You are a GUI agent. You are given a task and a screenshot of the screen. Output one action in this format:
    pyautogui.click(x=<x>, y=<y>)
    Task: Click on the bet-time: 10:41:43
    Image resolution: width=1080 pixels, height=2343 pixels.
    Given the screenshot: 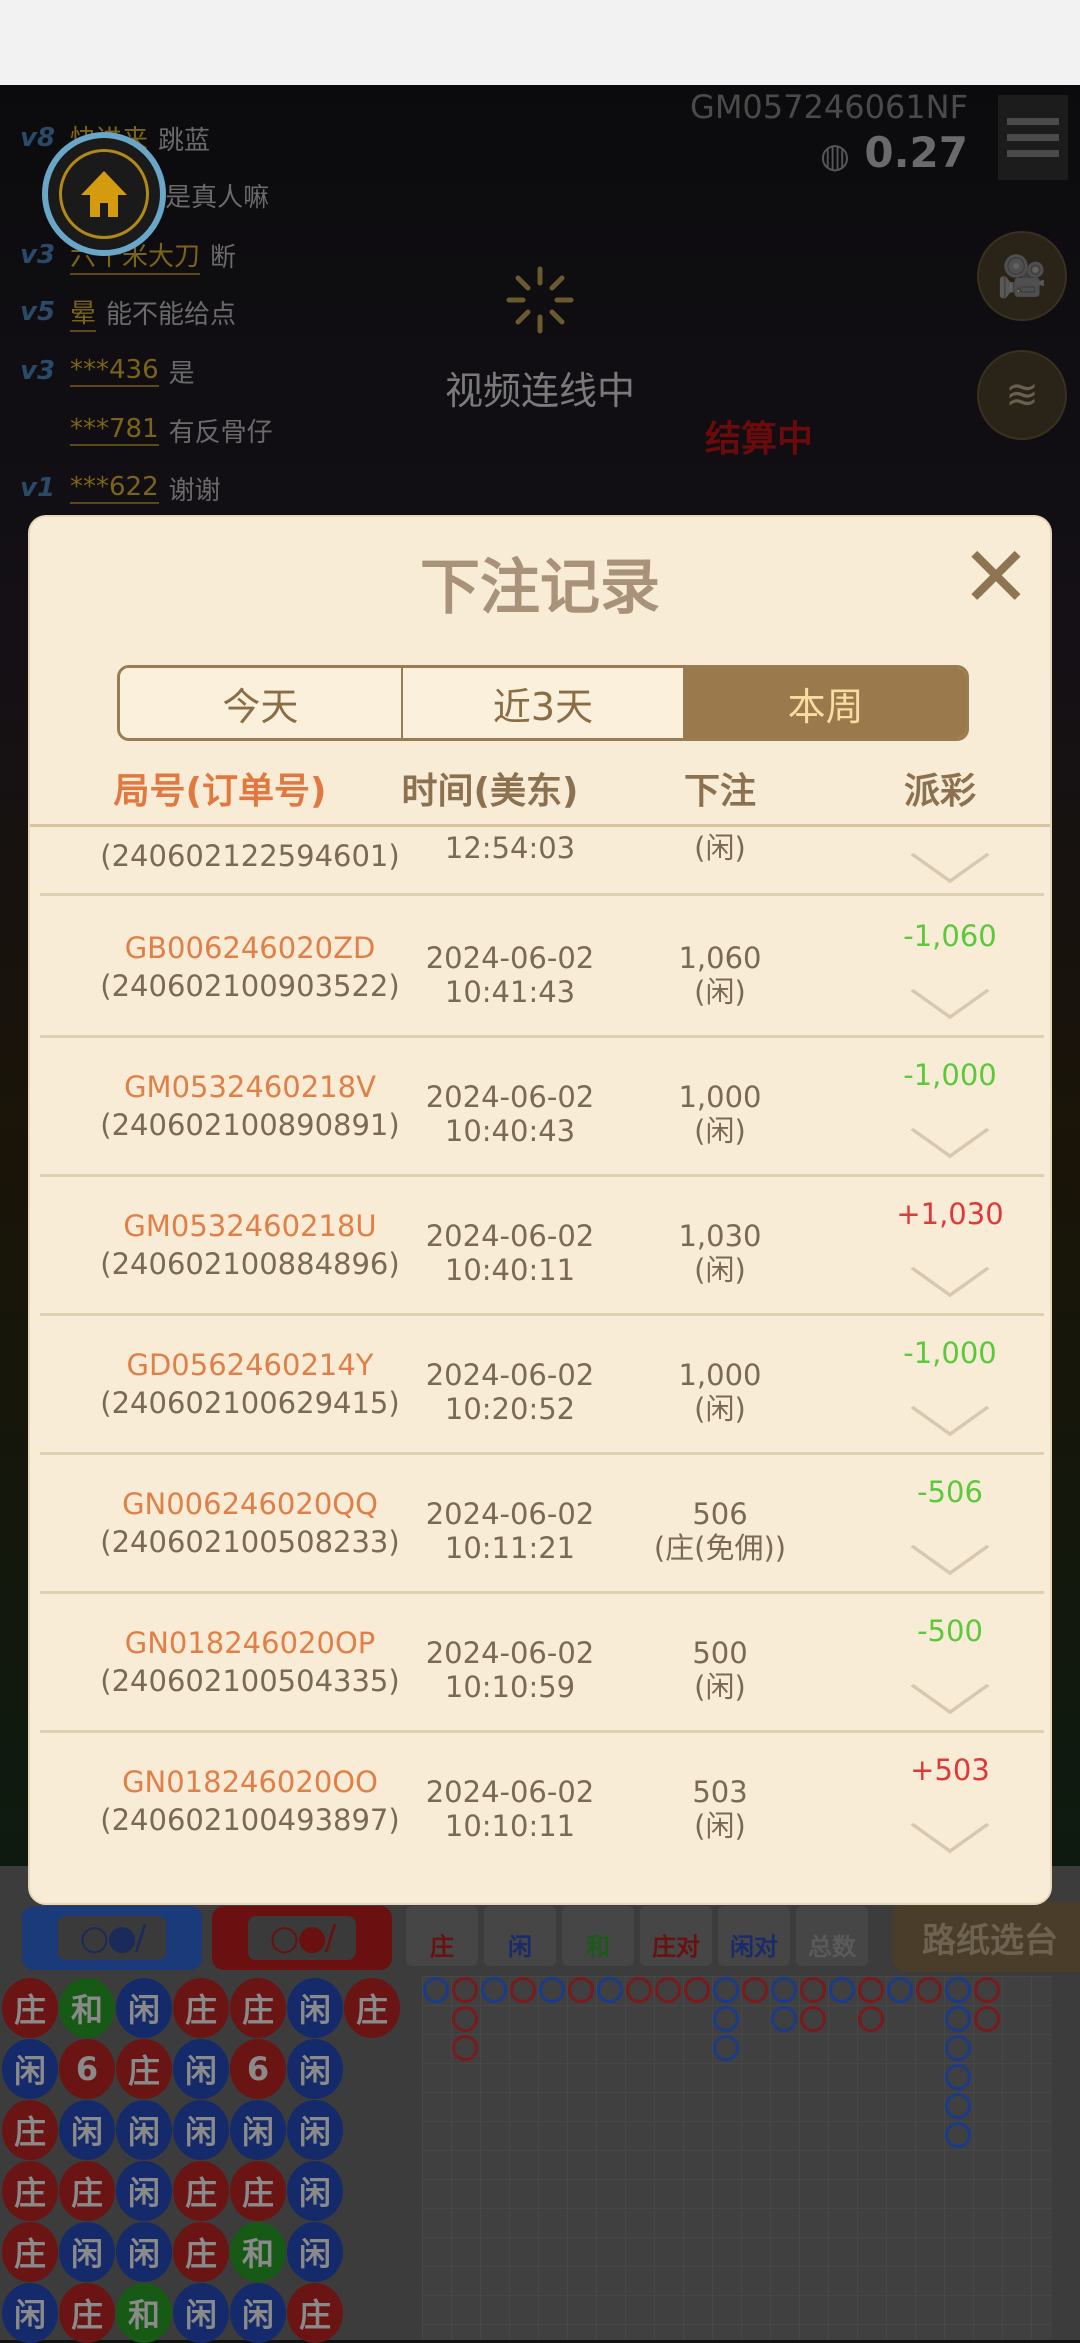 What is the action you would take?
    pyautogui.click(x=510, y=992)
    